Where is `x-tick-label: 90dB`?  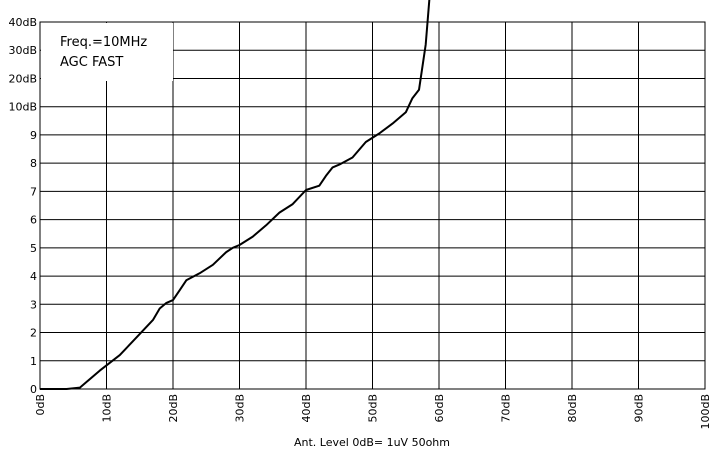 x-tick-label: 90dB is located at coordinates (639, 408).